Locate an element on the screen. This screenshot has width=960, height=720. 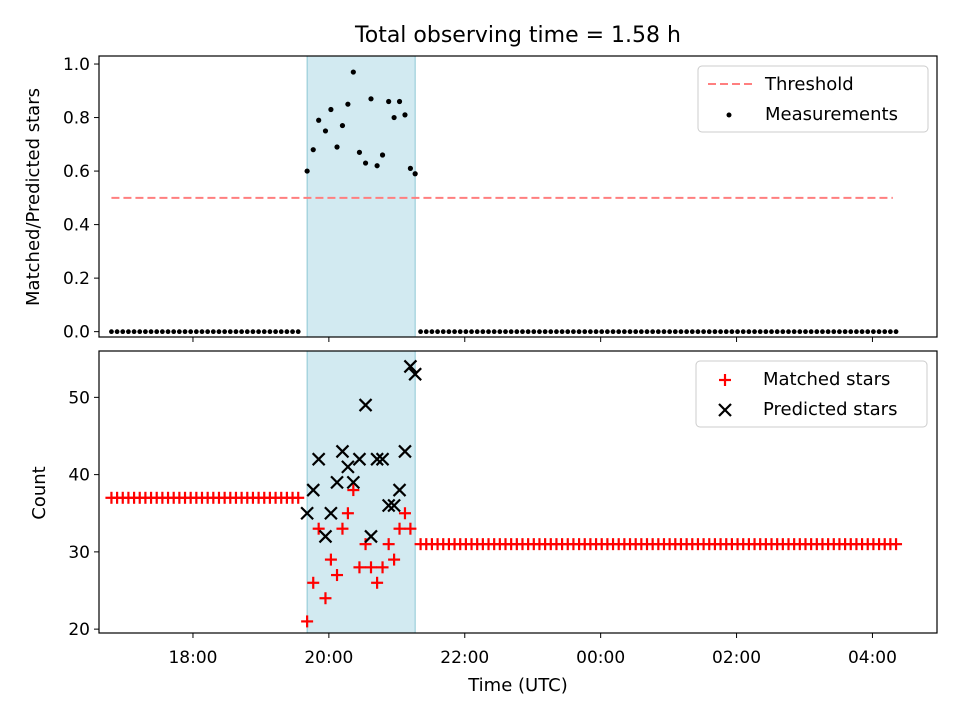
ratio-legend: Threshold Measurements is located at coordinates (813, 99).